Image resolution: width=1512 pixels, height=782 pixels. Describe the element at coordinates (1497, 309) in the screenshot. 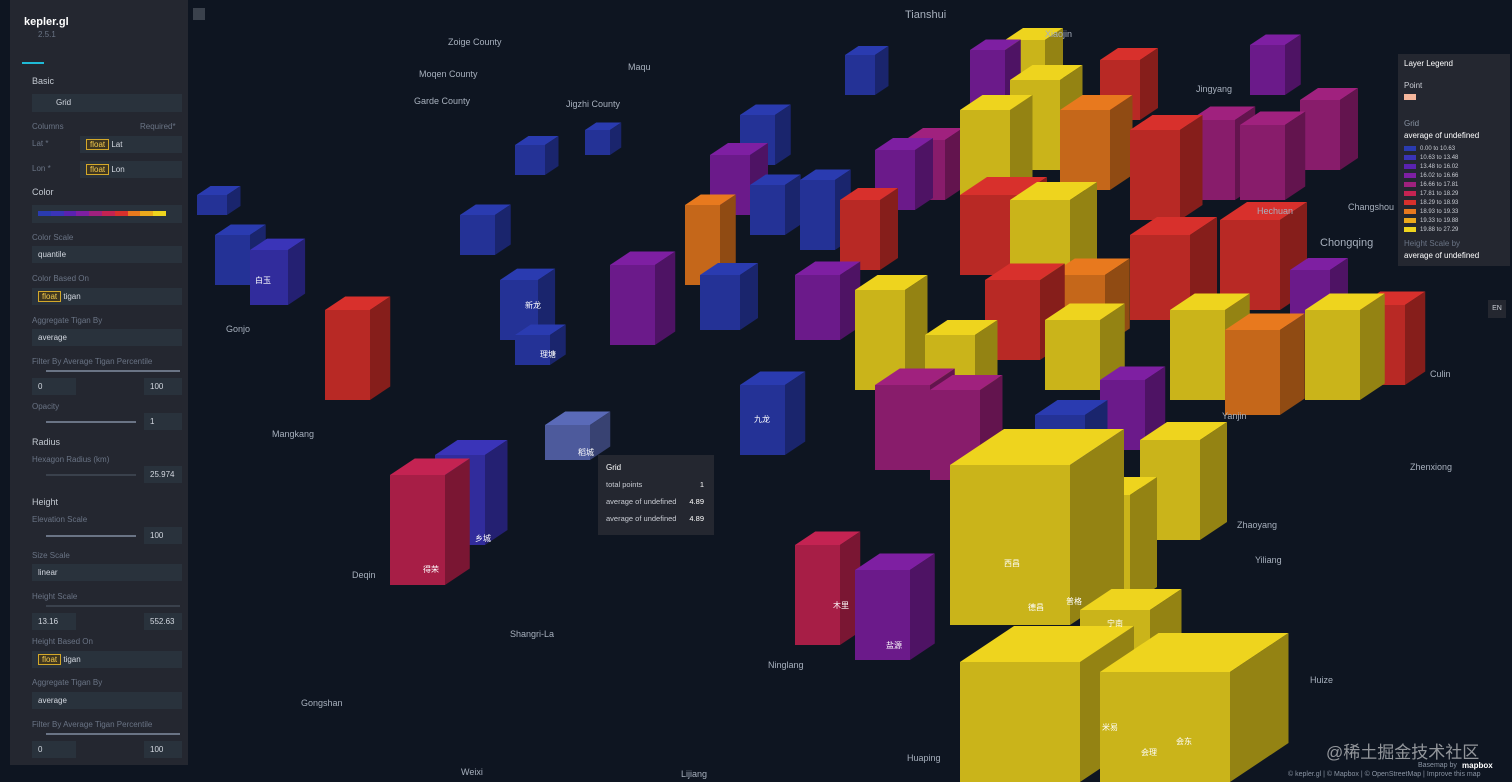

I see `lang-button: EN` at that location.